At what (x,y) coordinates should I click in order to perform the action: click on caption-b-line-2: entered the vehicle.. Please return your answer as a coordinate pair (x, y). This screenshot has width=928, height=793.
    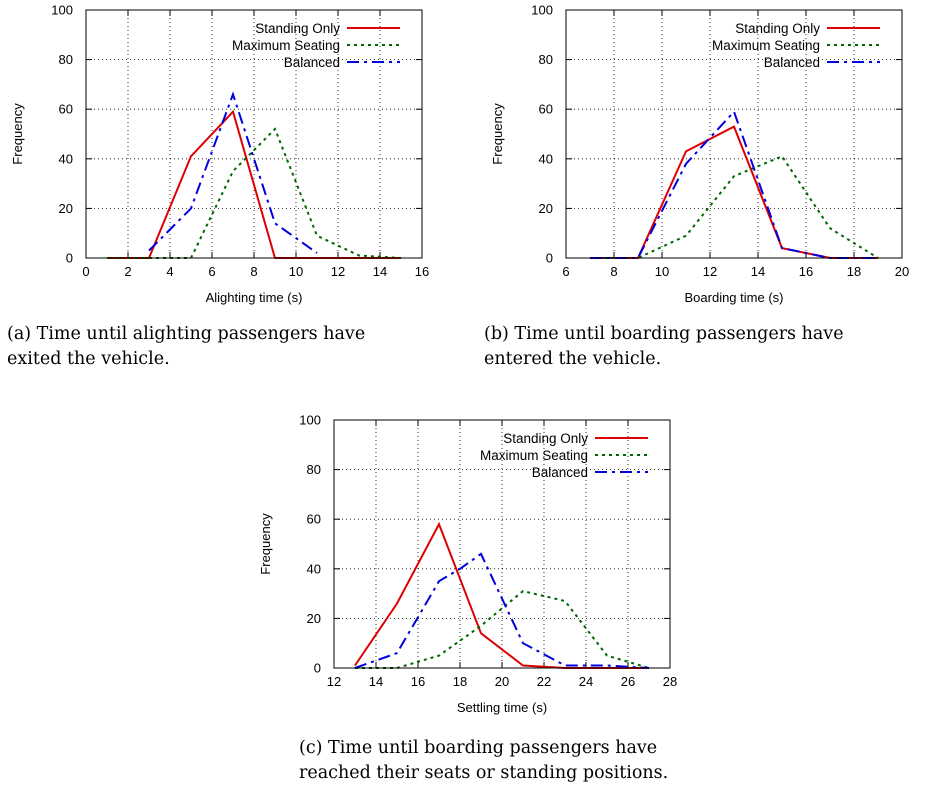
    Looking at the image, I should click on (573, 359).